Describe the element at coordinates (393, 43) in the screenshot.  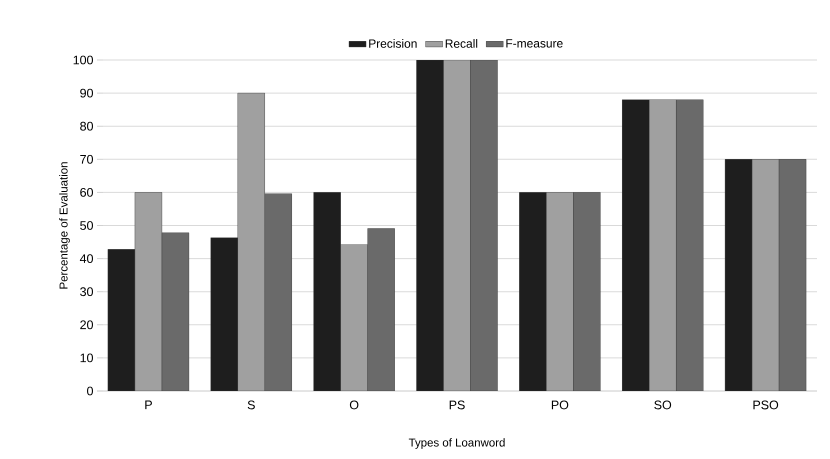
I see `legend-label: Precision` at that location.